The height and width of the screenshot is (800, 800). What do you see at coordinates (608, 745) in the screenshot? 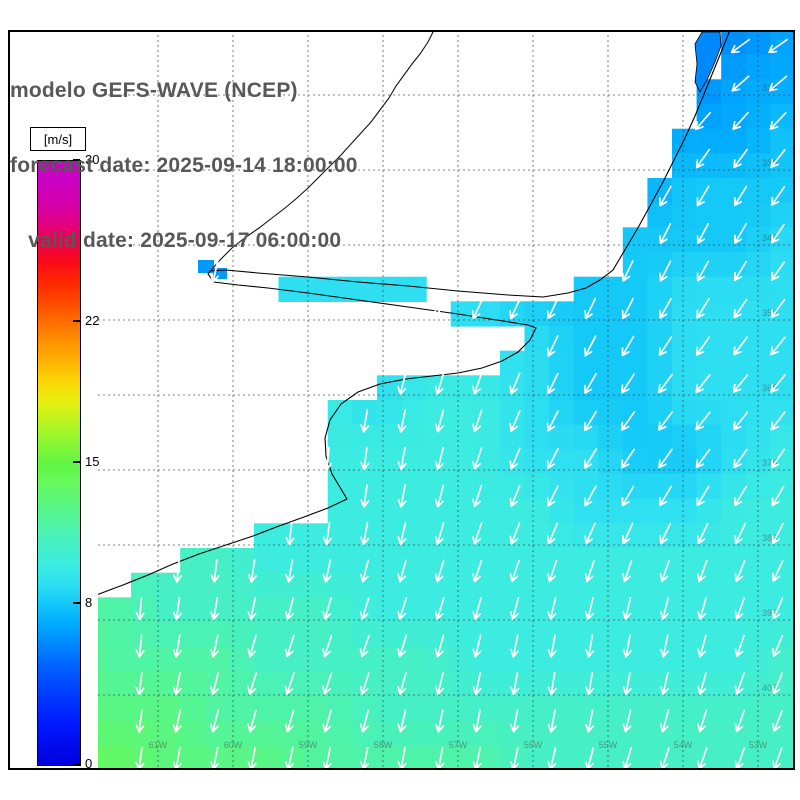
I see `svg-text: 55W` at bounding box center [608, 745].